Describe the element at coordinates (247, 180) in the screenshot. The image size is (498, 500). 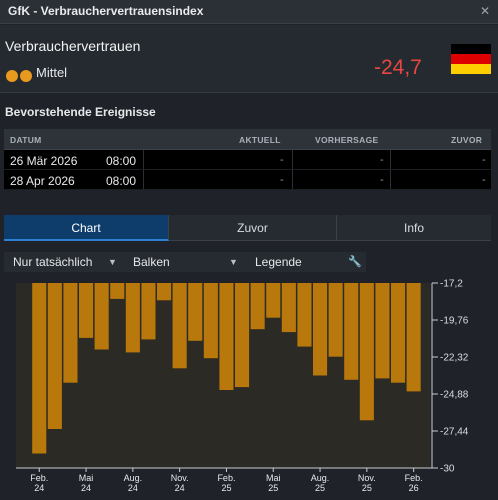
I see `table-row: 28 Apr 2026 08:00 - - -` at that location.